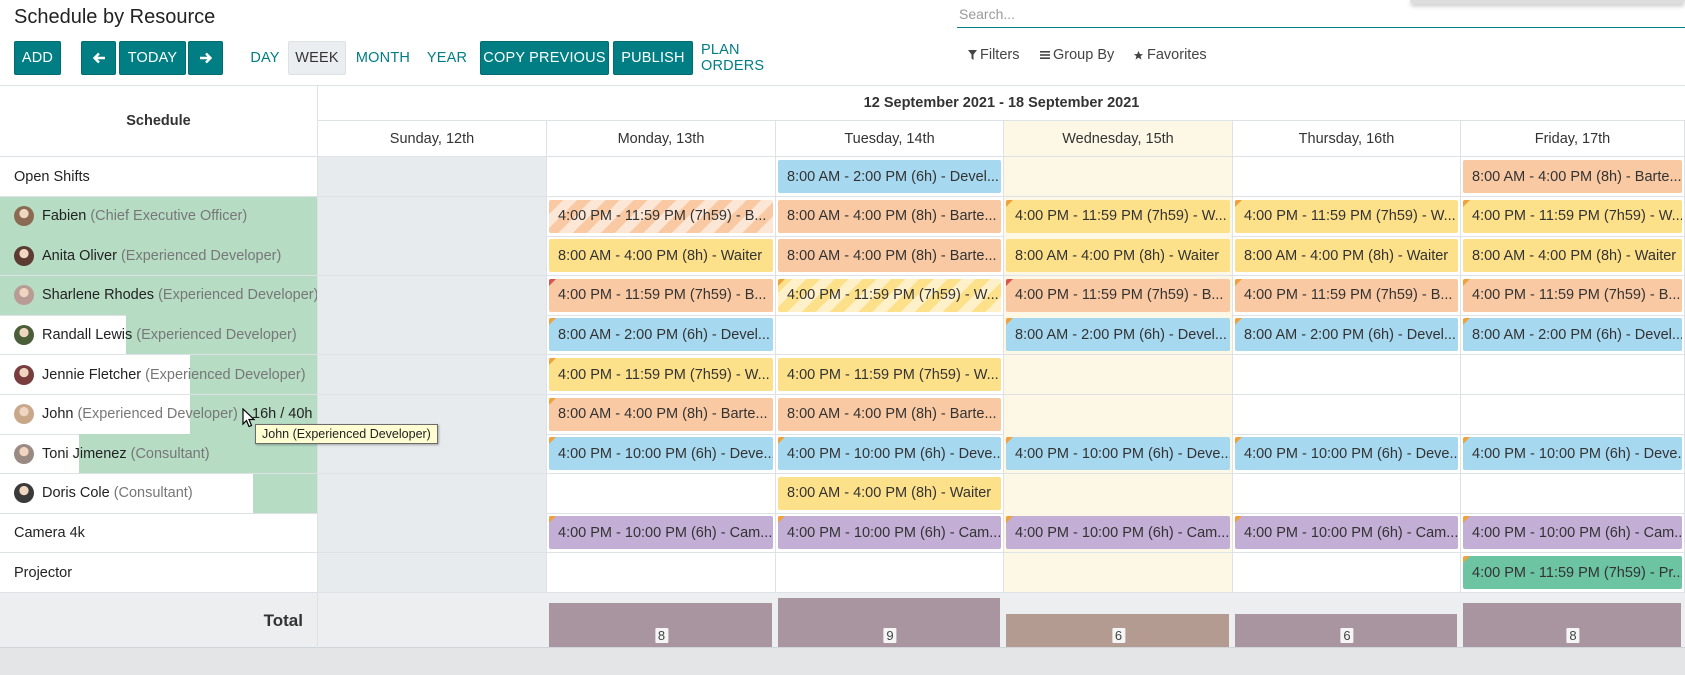 The height and width of the screenshot is (675, 1685). What do you see at coordinates (317, 58) in the screenshot?
I see `scale-week-button: WEEK` at bounding box center [317, 58].